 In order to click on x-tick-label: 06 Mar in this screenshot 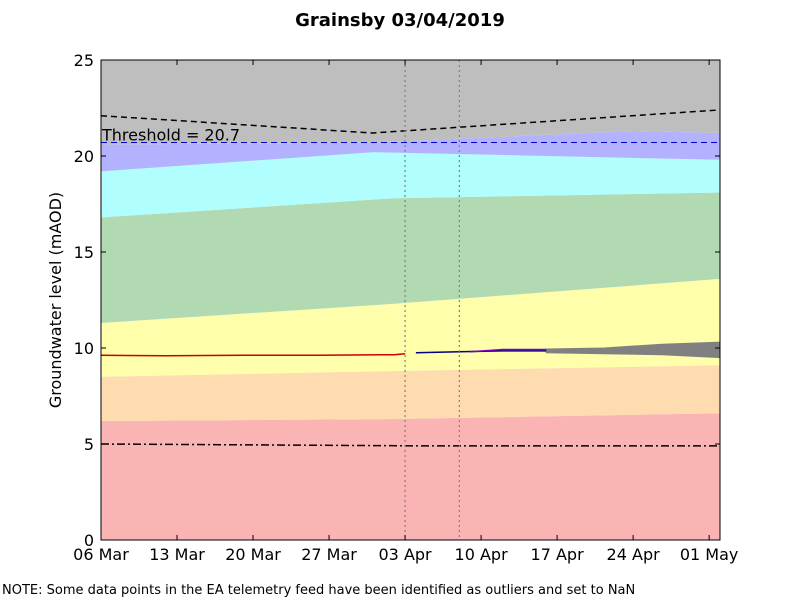, I will do `click(101, 554)`.